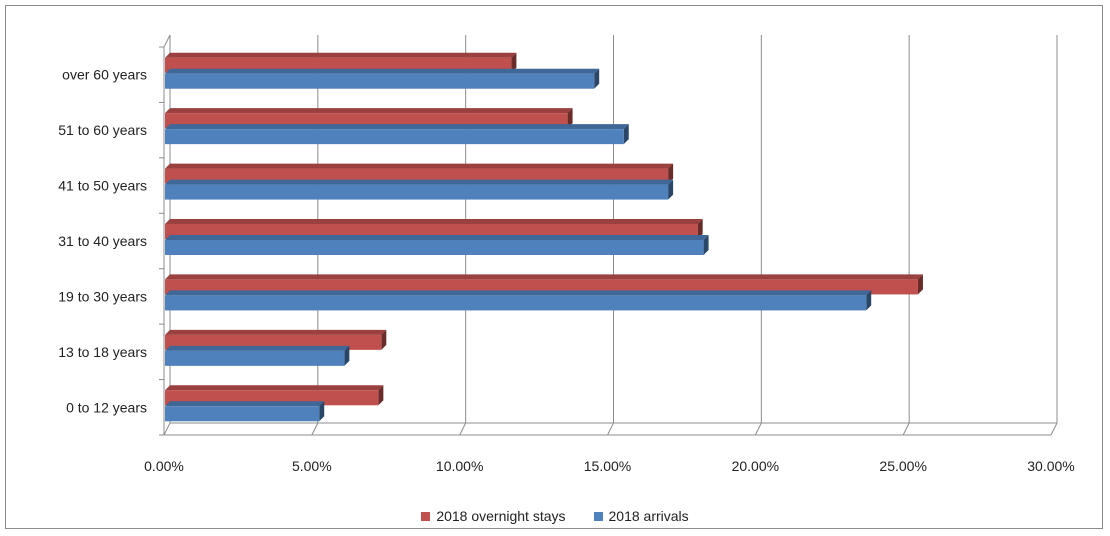  I want to click on x-tick-label: 25.00%, so click(902, 466).